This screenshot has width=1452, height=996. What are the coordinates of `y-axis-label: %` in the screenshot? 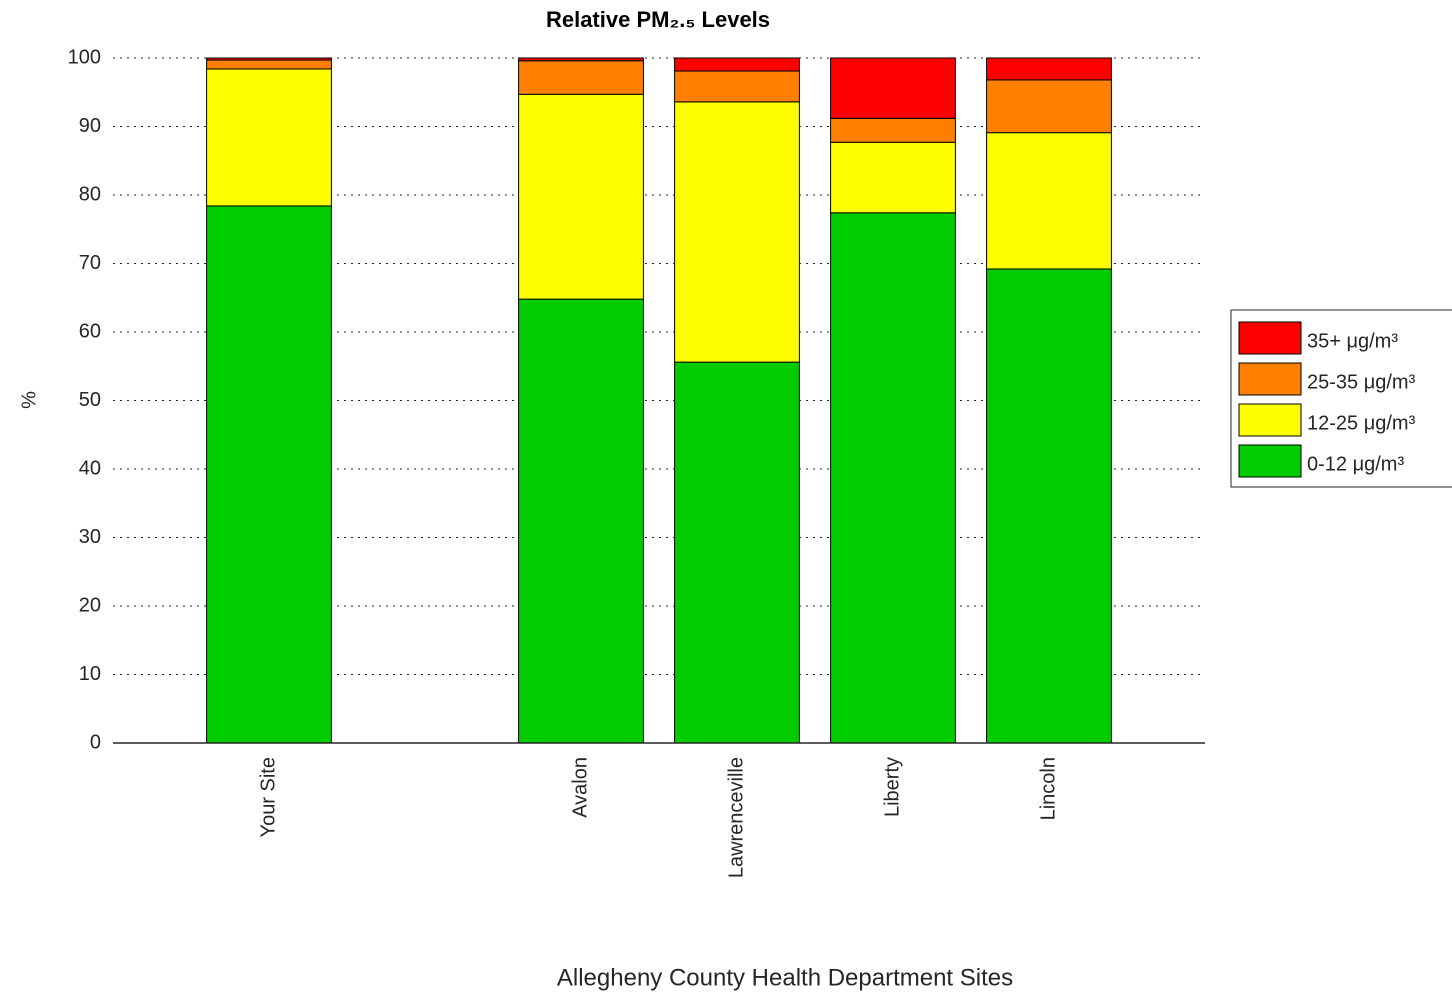 It's located at (29, 400).